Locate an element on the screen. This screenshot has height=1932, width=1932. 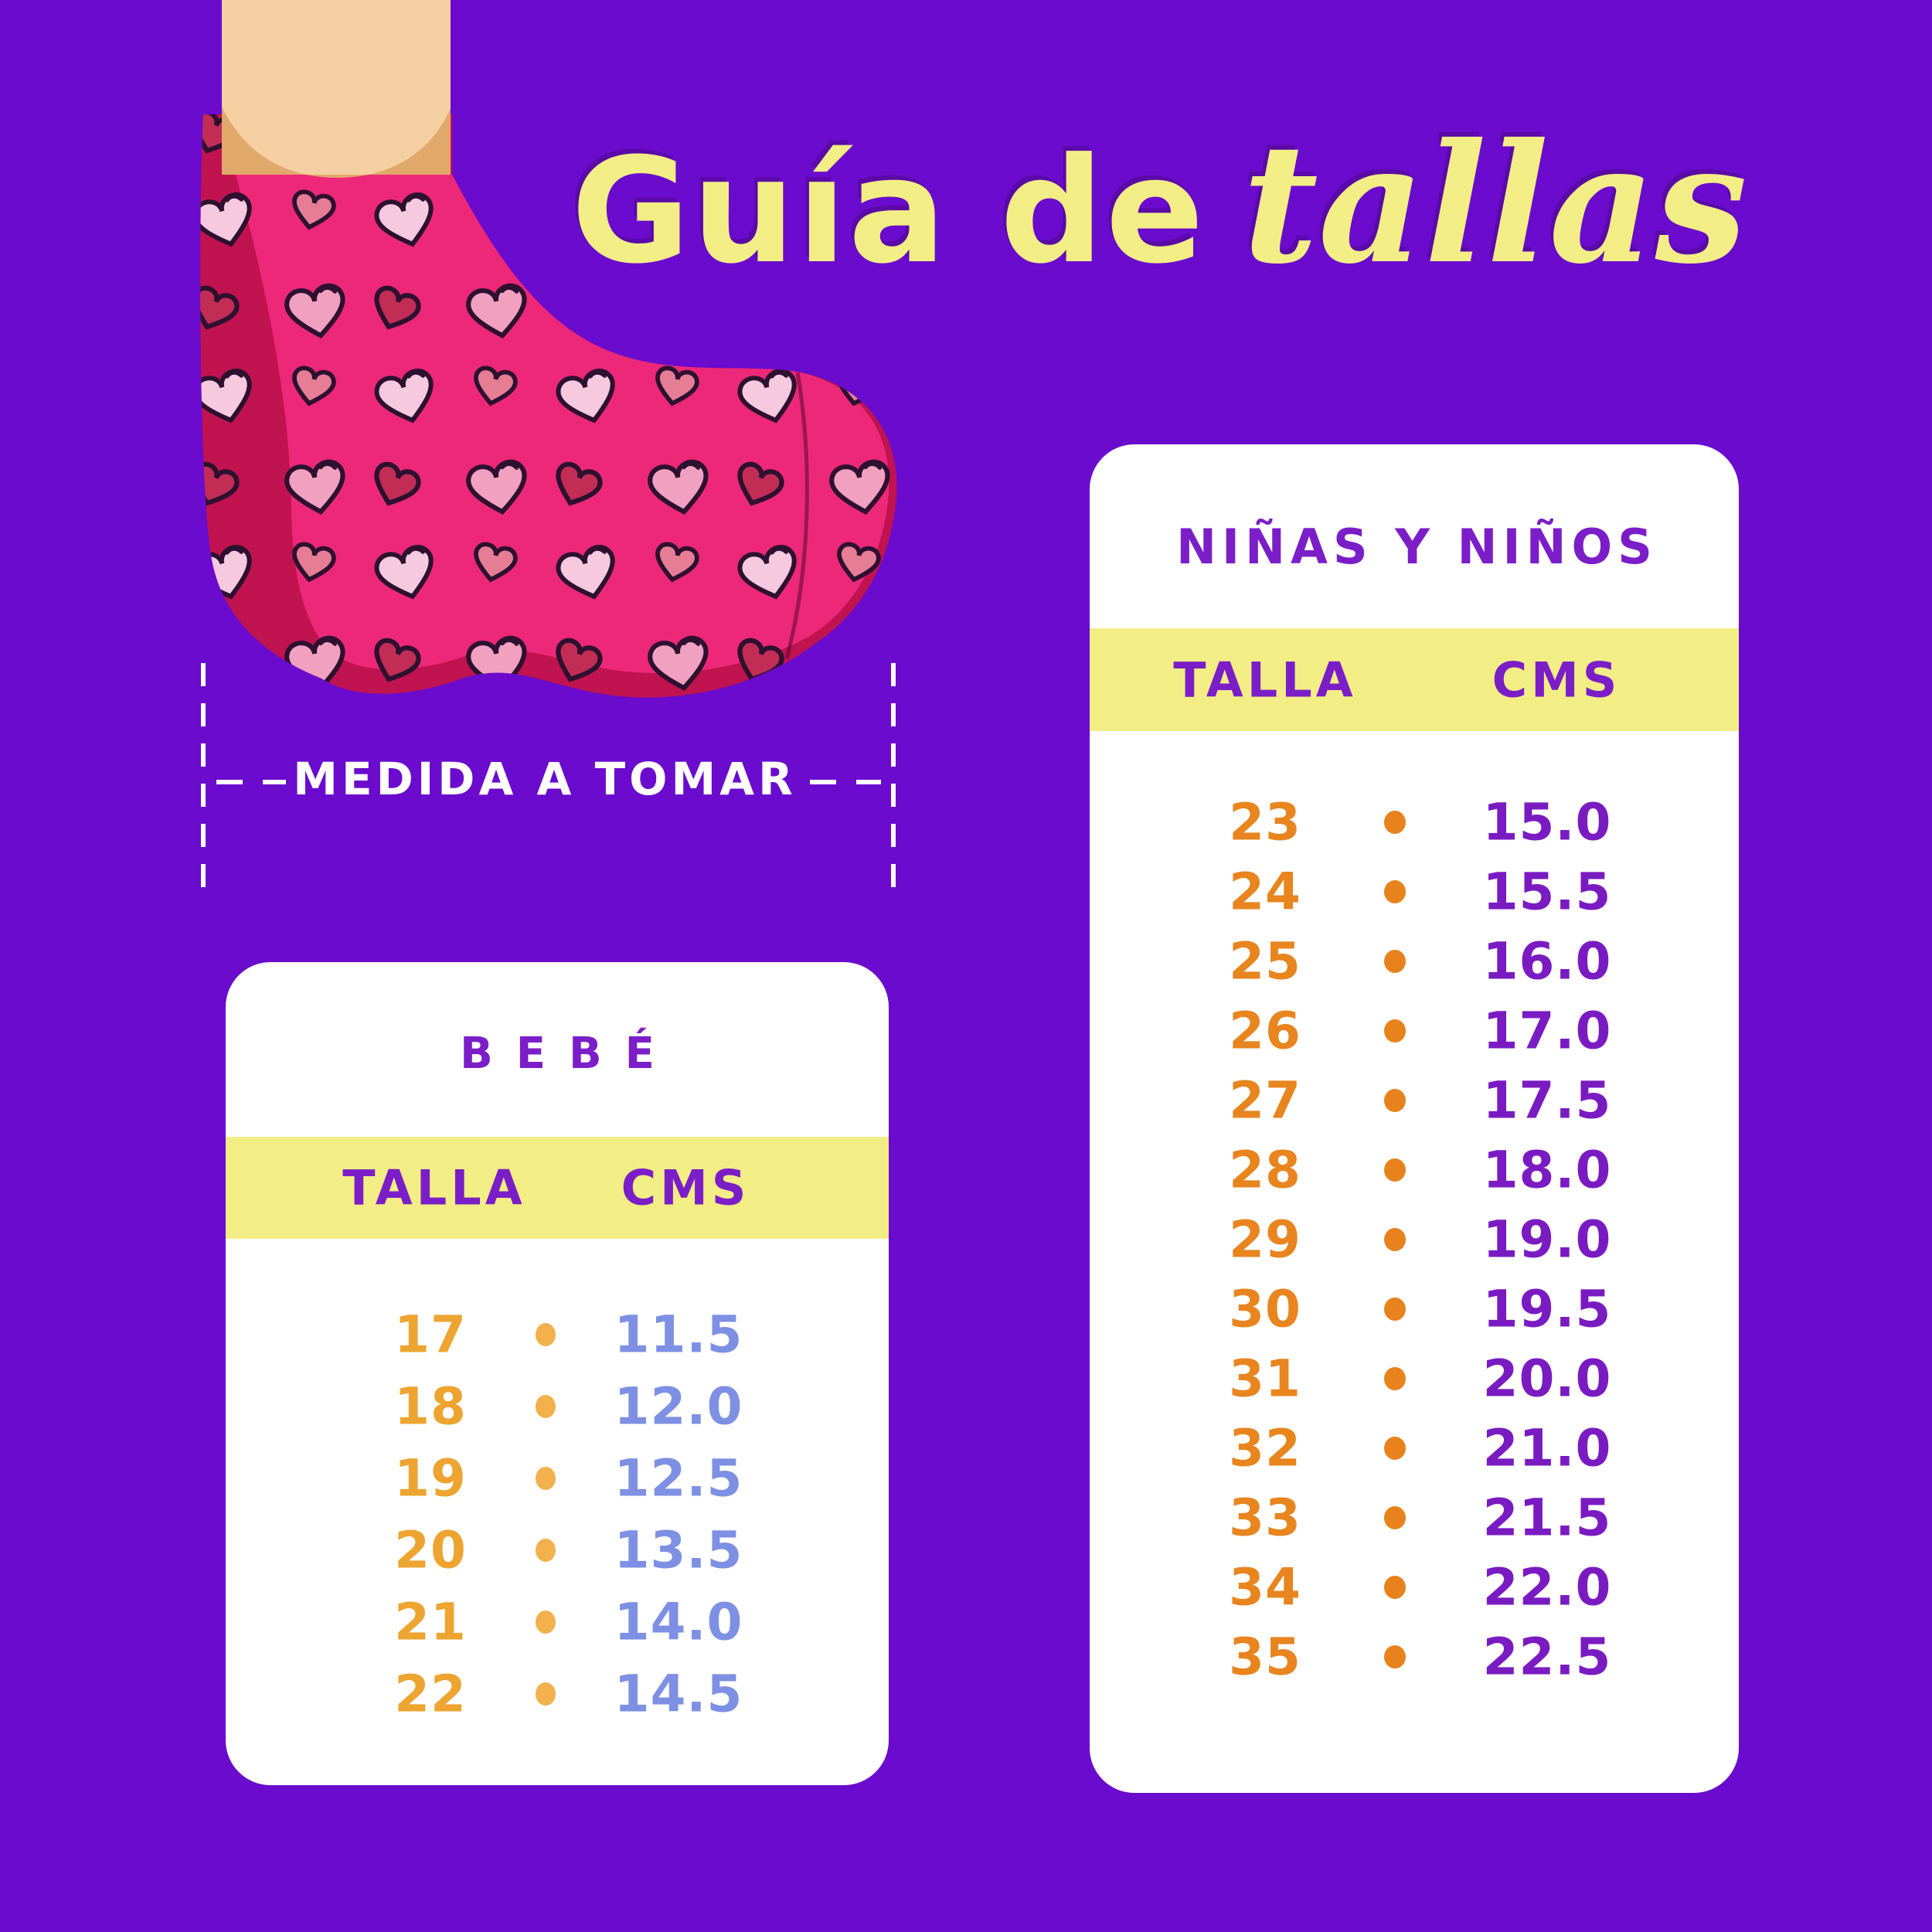
talla-value: 25 is located at coordinates (1265, 962).